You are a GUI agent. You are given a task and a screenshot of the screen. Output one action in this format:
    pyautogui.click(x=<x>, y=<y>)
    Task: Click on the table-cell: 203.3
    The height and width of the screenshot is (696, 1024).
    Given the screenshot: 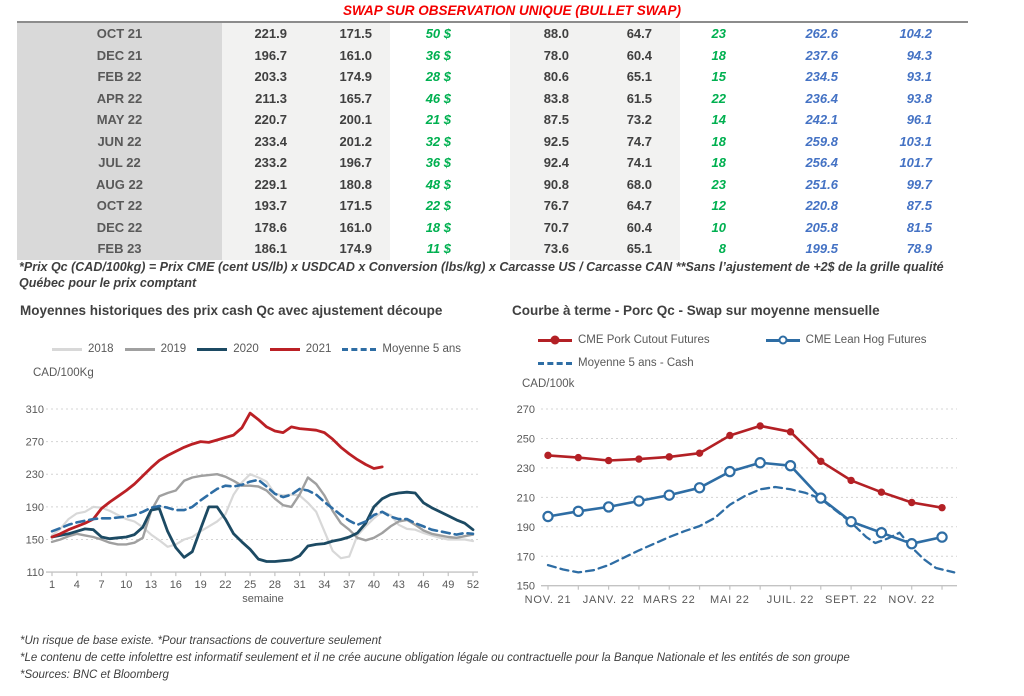 What is the action you would take?
    pyautogui.click(x=271, y=77)
    